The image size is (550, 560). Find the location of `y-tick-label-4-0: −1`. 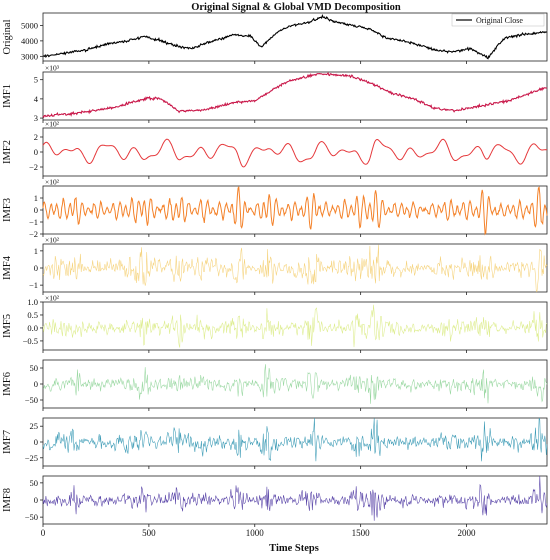

y-tick-label-4-0: −1 is located at coordinates (33, 285).